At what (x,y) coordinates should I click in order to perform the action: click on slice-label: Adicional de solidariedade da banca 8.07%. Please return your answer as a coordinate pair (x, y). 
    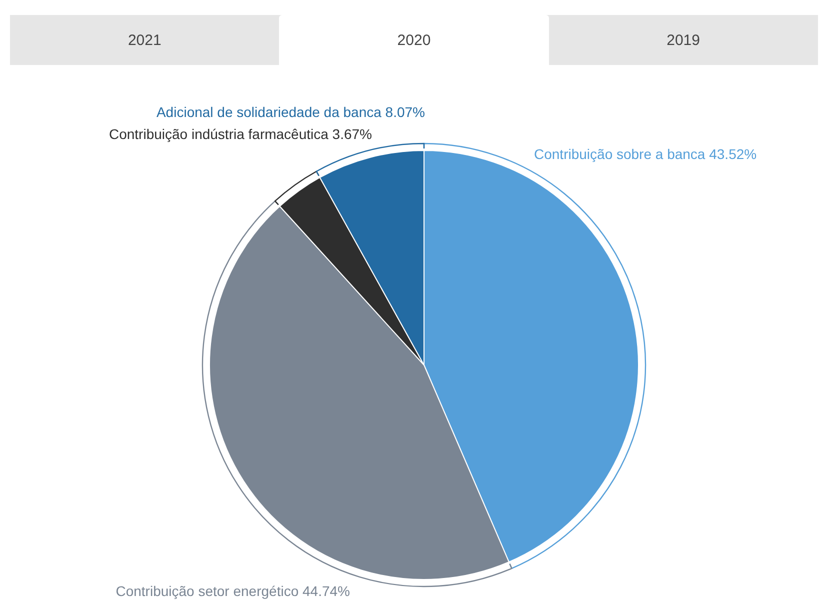
    Looking at the image, I should click on (290, 112).